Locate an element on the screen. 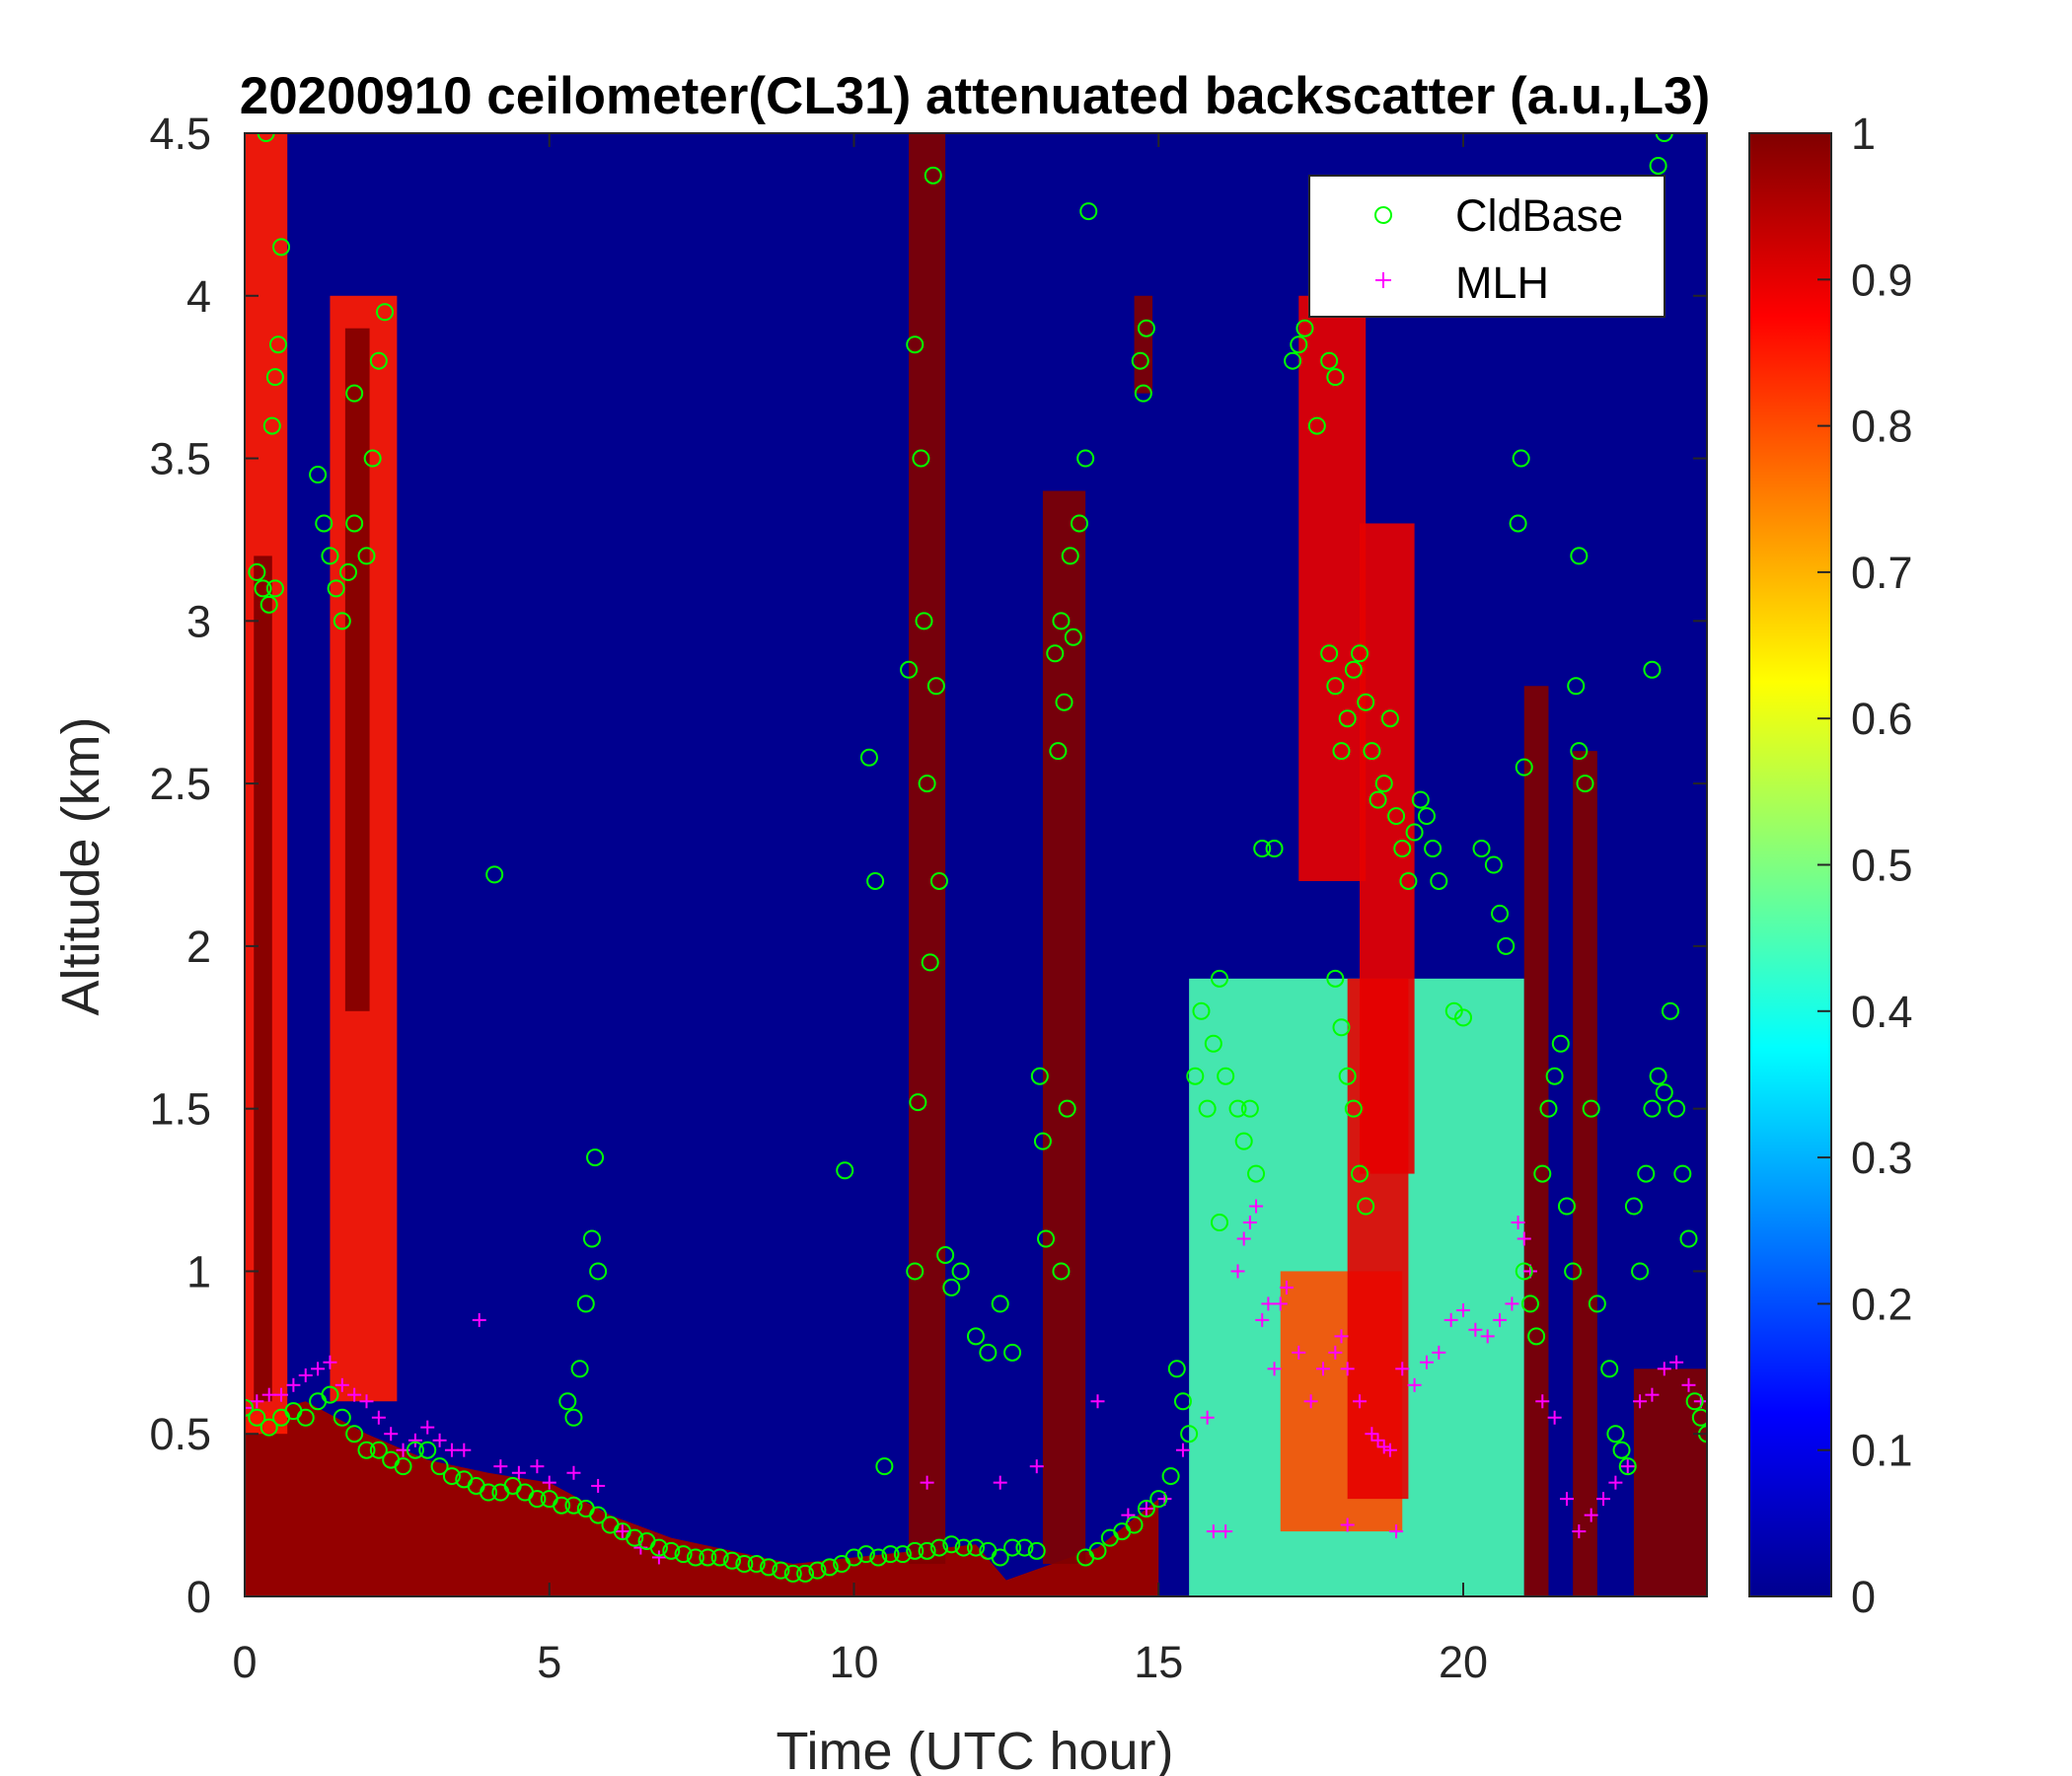 The height and width of the screenshot is (1776, 2072). y-tick-label: 2 is located at coordinates (199, 947).